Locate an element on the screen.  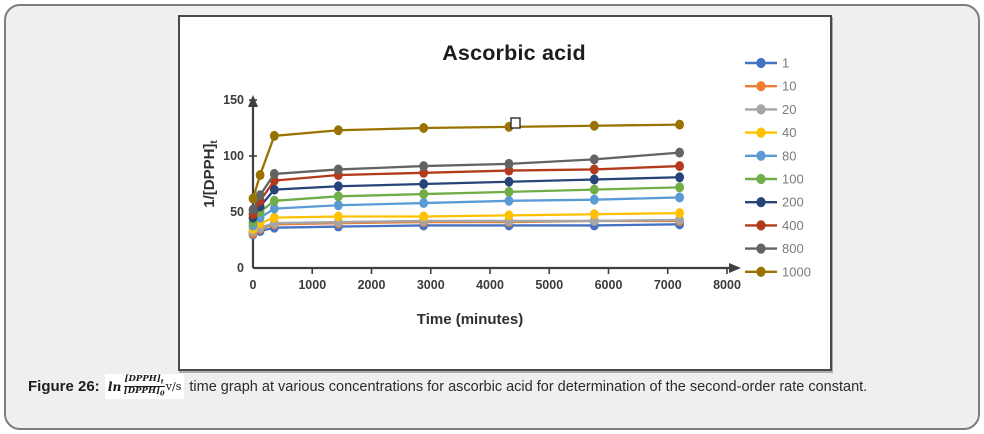
legend-label: 20 is located at coordinates (789, 109).